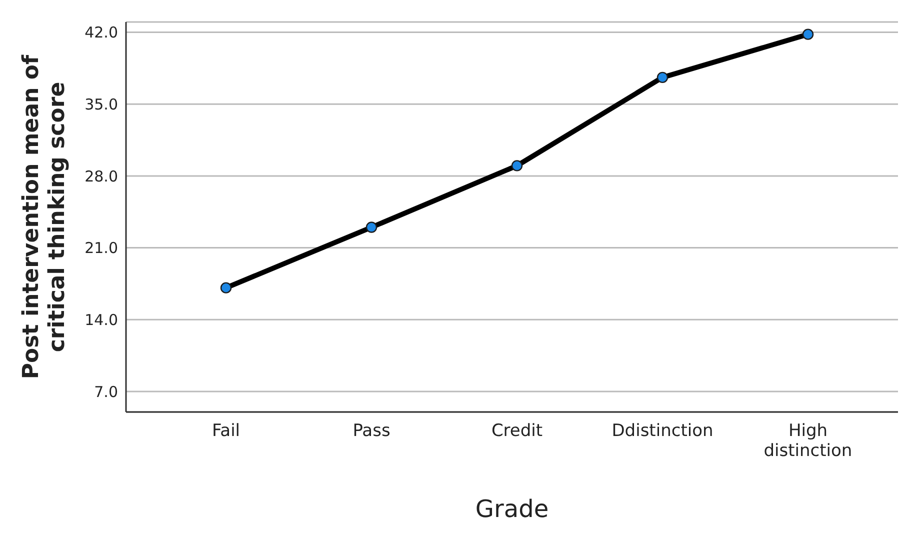  I want to click on y-tick-label: 14.0, so click(101, 319).